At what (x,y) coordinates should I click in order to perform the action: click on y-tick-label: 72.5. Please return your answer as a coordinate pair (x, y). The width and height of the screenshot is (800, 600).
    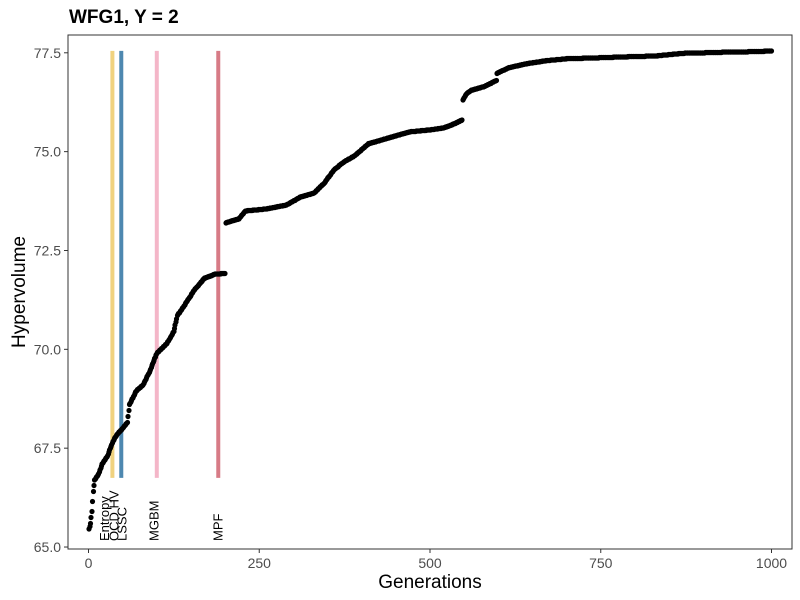
    Looking at the image, I should click on (47, 250).